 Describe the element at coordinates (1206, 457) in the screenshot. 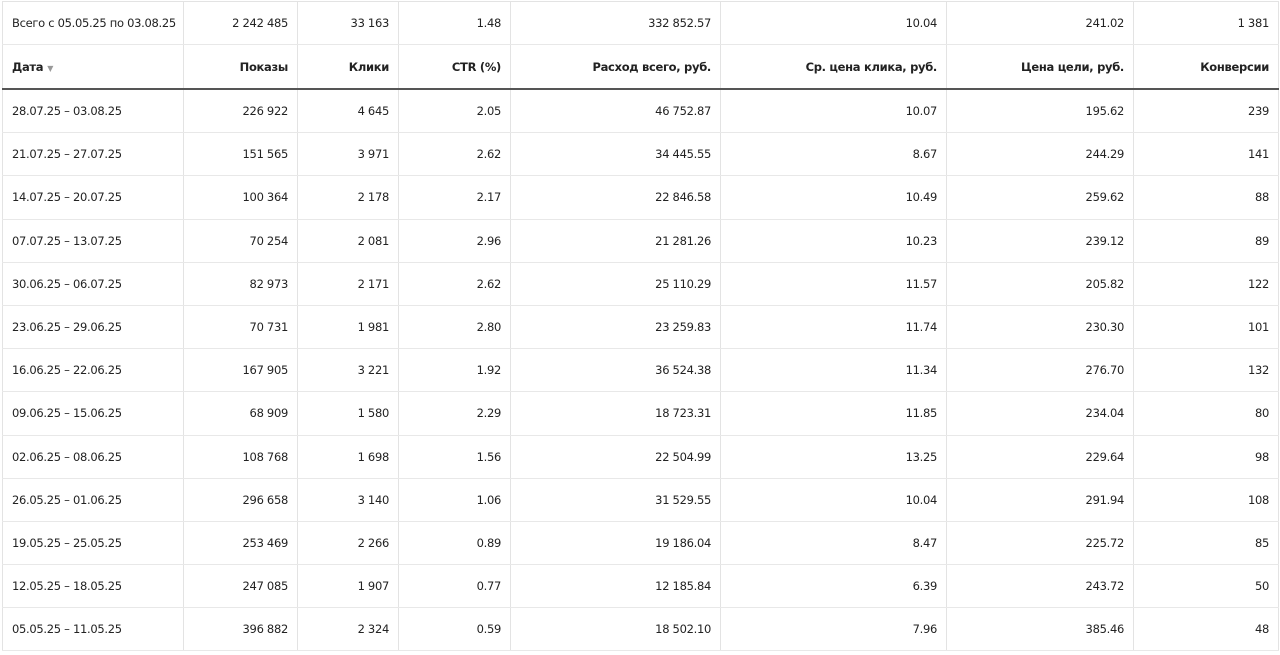

I see `data-cell: 98` at that location.